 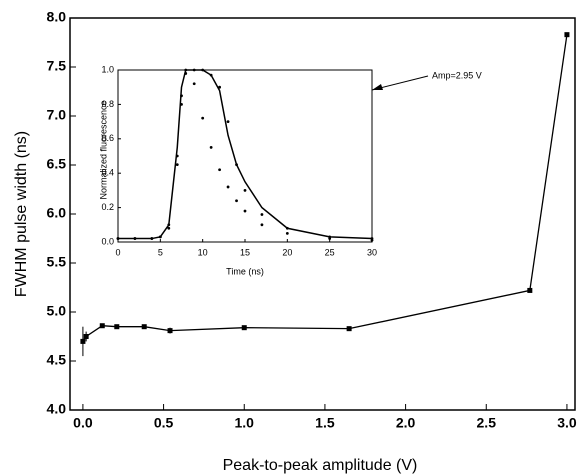 I want to click on y-tick-label: 4.0, so click(x=57, y=409).